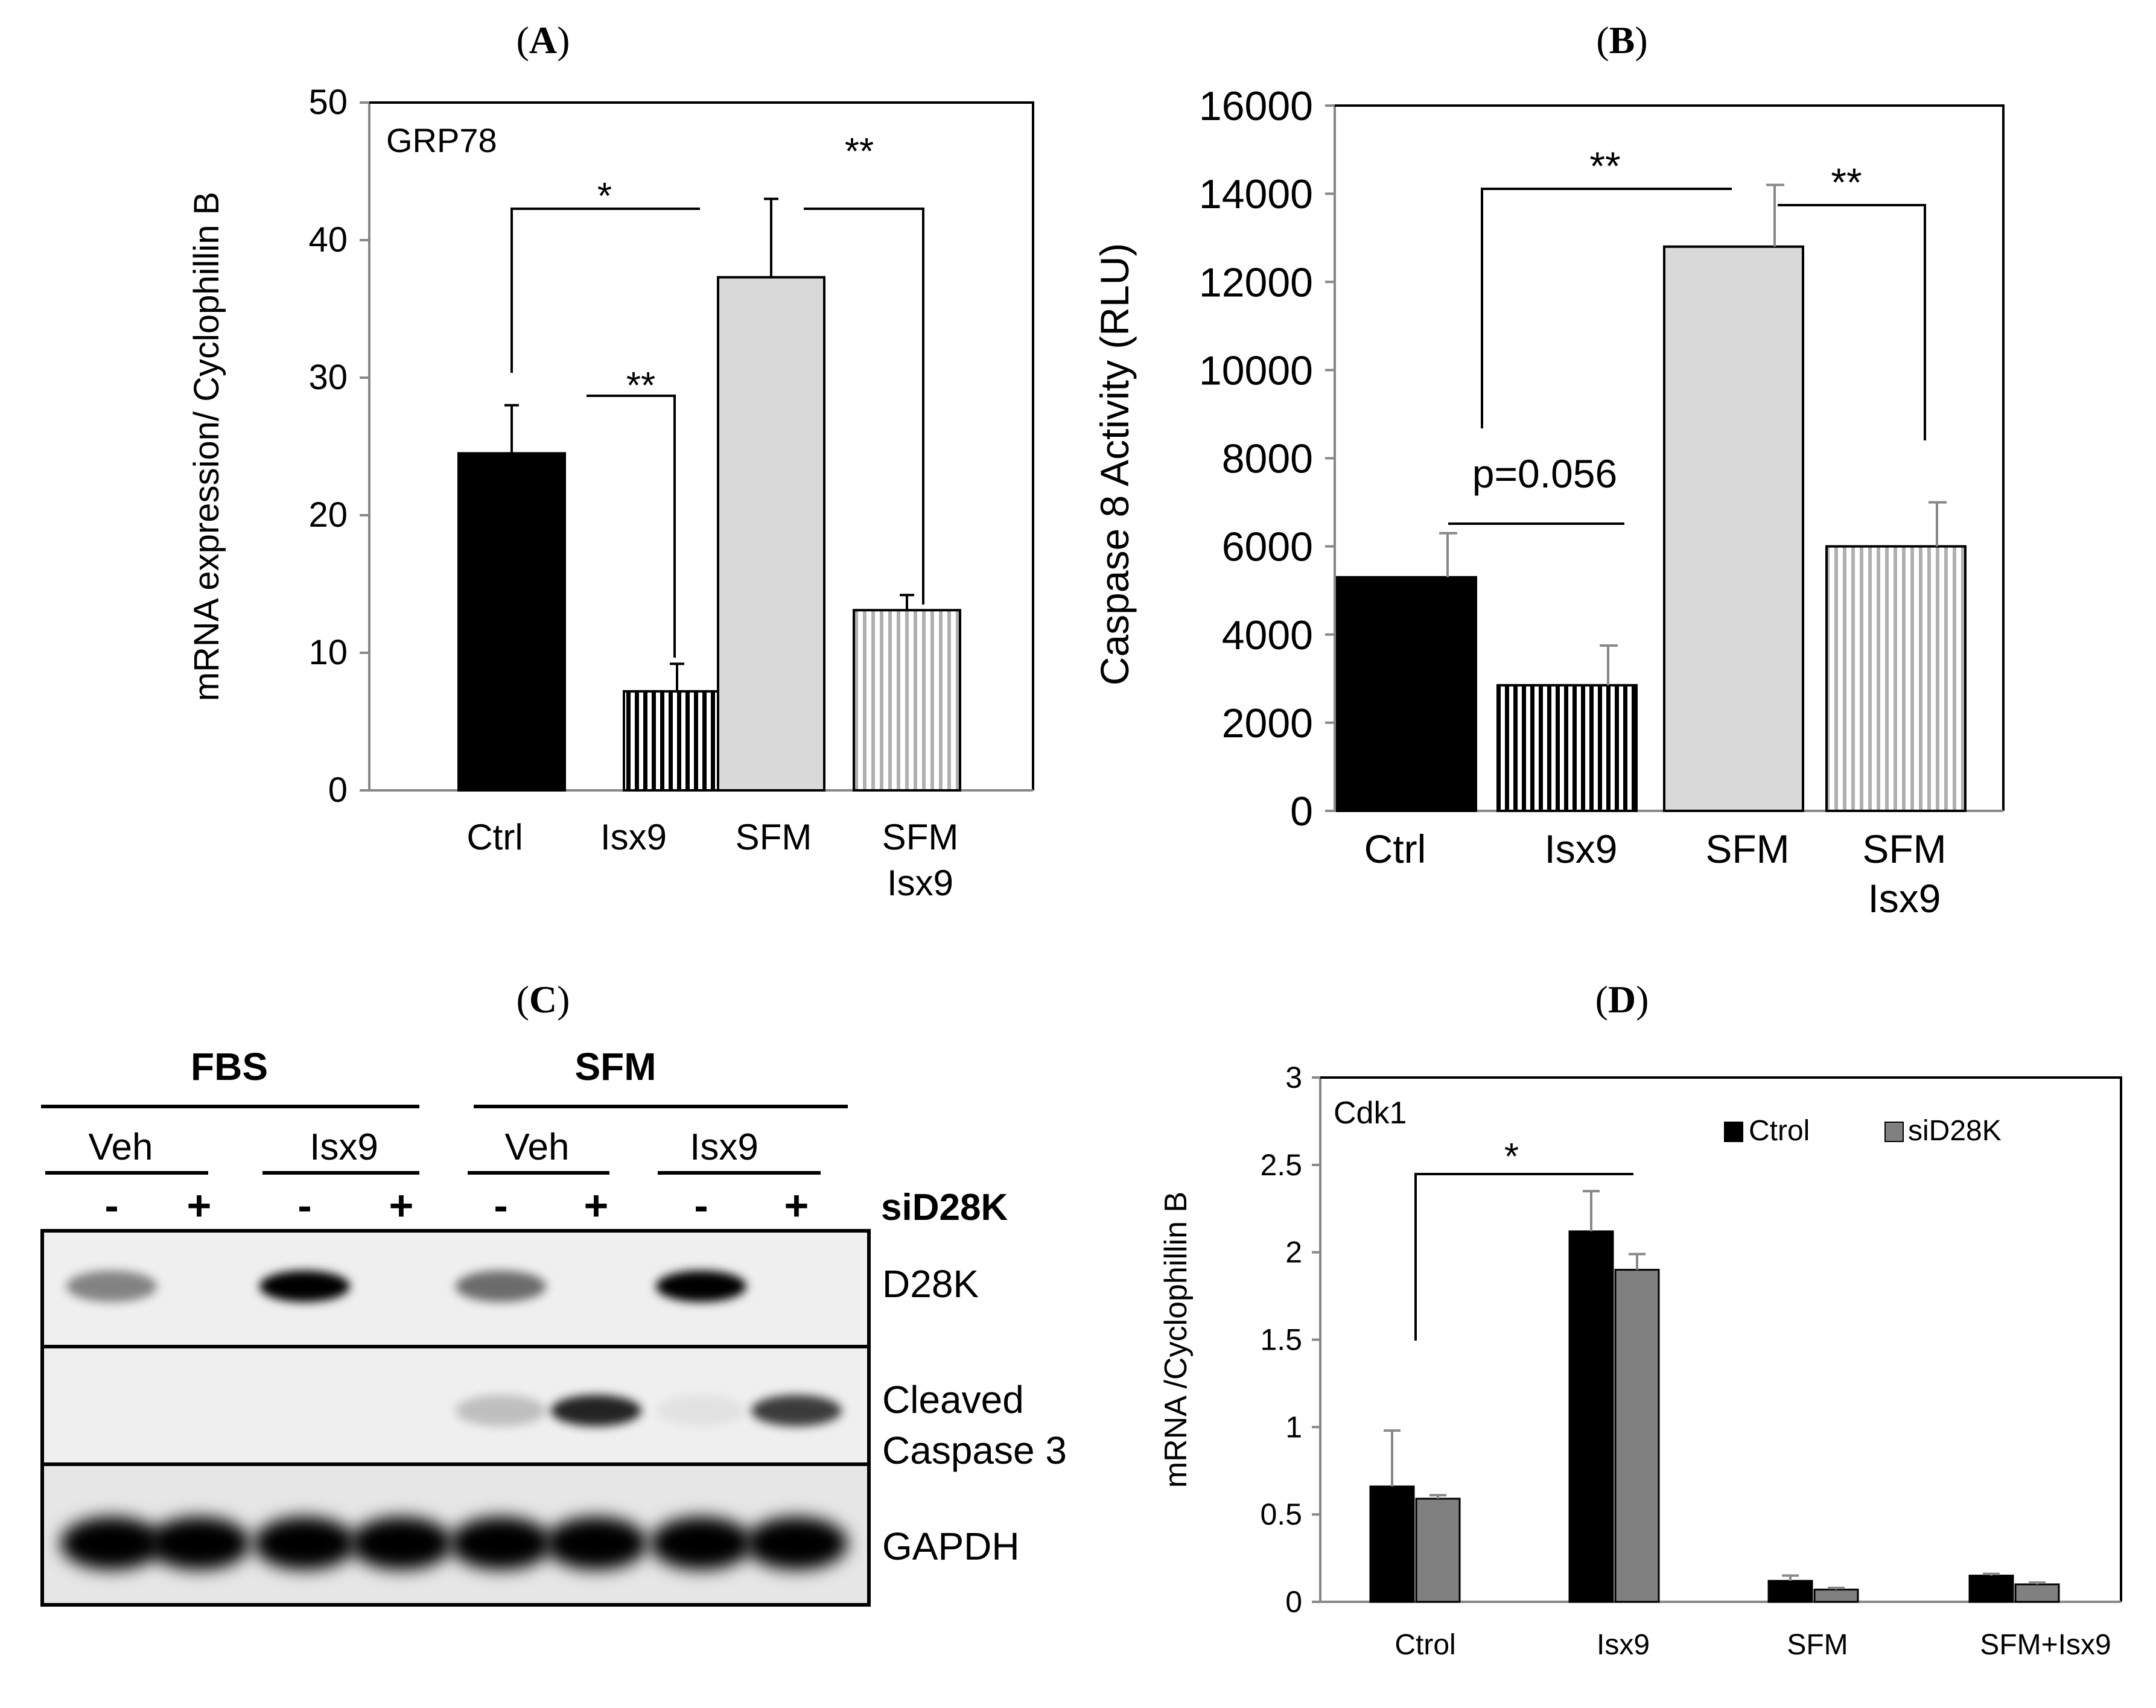 The height and width of the screenshot is (1708, 2156). What do you see at coordinates (1256, 194) in the screenshot?
I see `y-tick-label-7: 14000` at bounding box center [1256, 194].